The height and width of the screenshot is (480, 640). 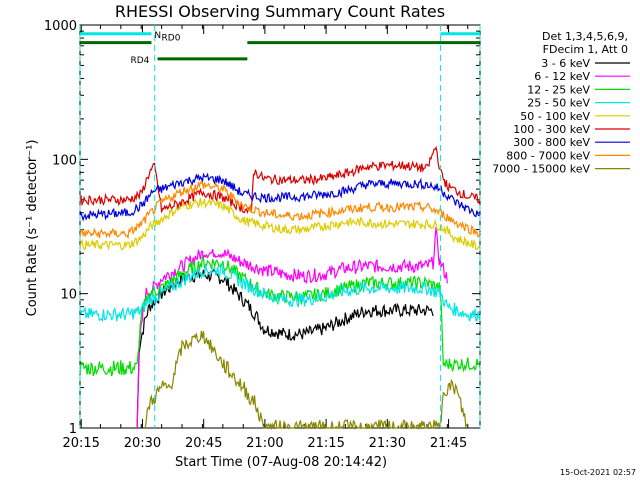 I want to click on x-tick-label: 20:15, so click(x=80, y=443).